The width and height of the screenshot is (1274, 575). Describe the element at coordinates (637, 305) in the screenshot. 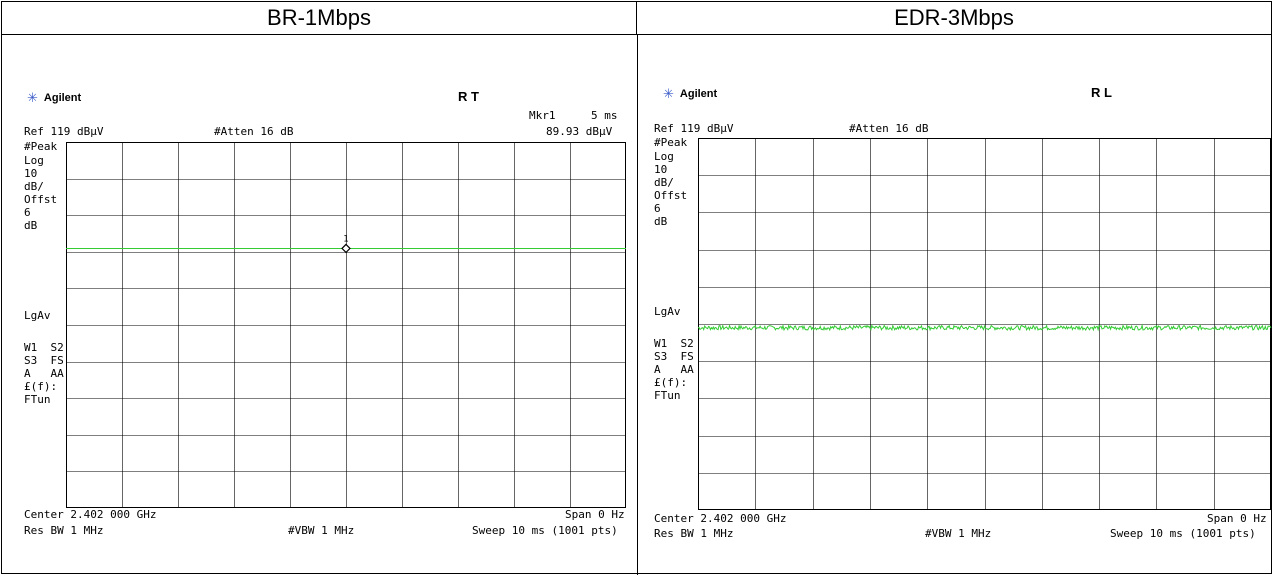

I see `column-divider` at that location.